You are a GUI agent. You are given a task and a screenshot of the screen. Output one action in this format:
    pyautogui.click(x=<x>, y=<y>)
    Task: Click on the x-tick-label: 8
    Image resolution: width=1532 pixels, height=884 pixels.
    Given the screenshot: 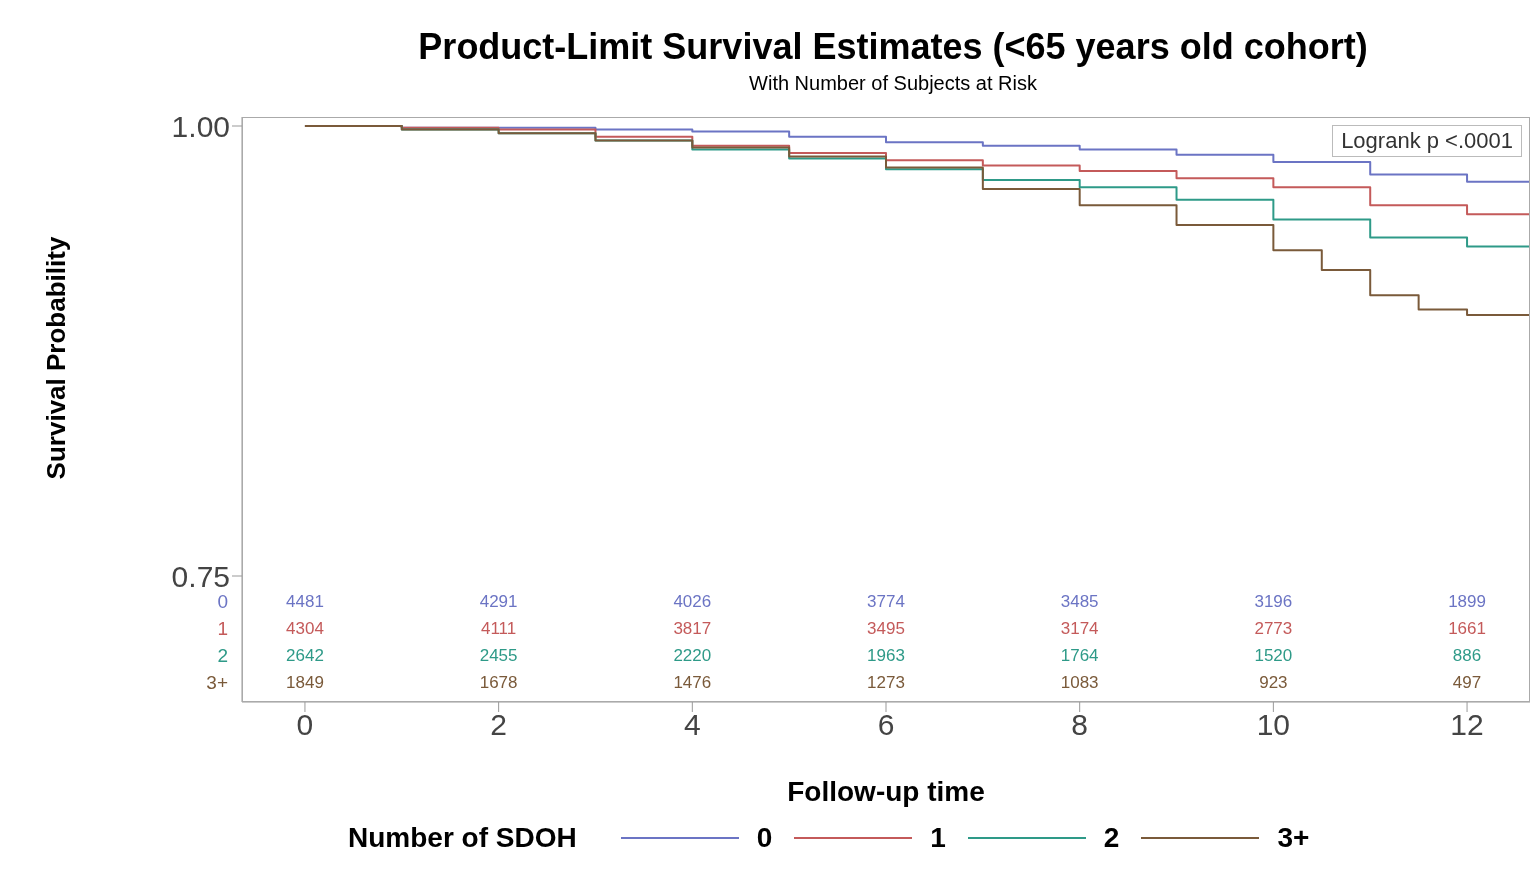 What is the action you would take?
    pyautogui.click(x=1080, y=725)
    